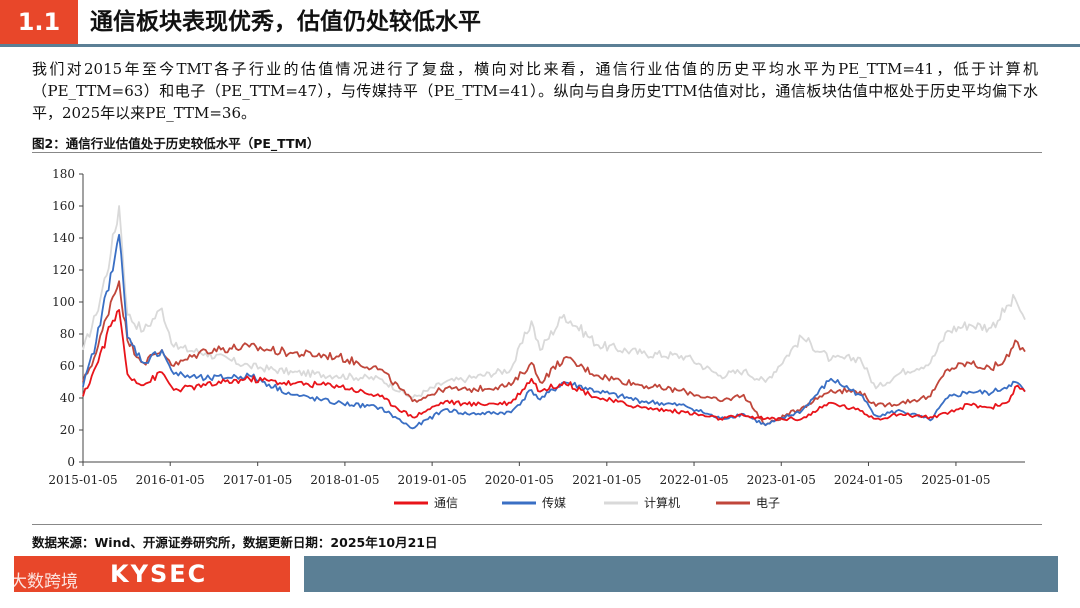  Describe the element at coordinates (446, 503) in the screenshot. I see `legend-label: 通信` at that location.